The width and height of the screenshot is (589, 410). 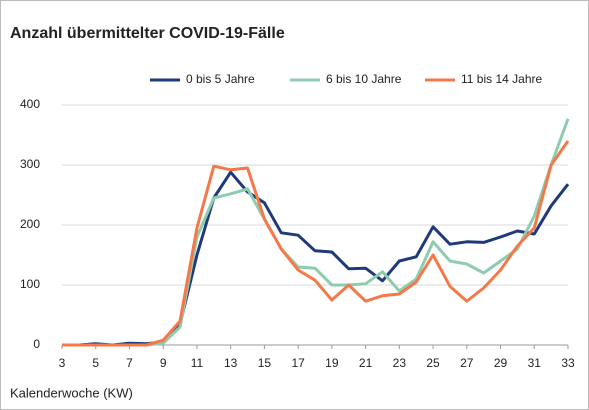 What do you see at coordinates (147, 33) in the screenshot?
I see `chart-title: Anzahl übermittelter COVID-19-Fälle` at bounding box center [147, 33].